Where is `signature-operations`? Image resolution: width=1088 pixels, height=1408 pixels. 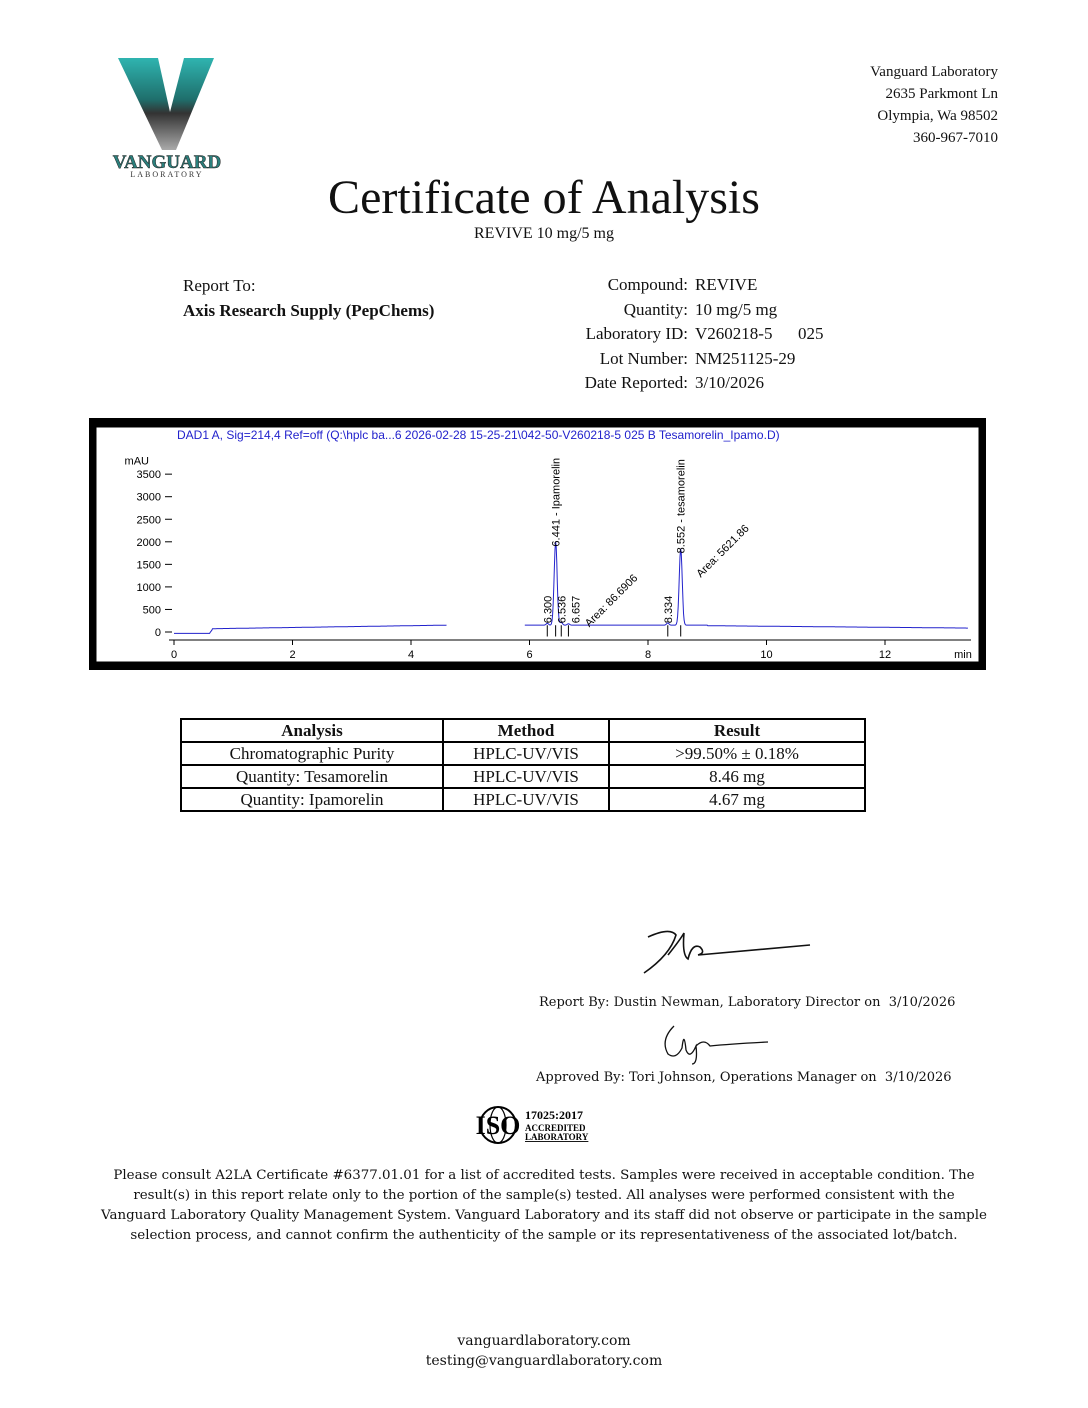
signature-operations is located at coordinates (716, 1045).